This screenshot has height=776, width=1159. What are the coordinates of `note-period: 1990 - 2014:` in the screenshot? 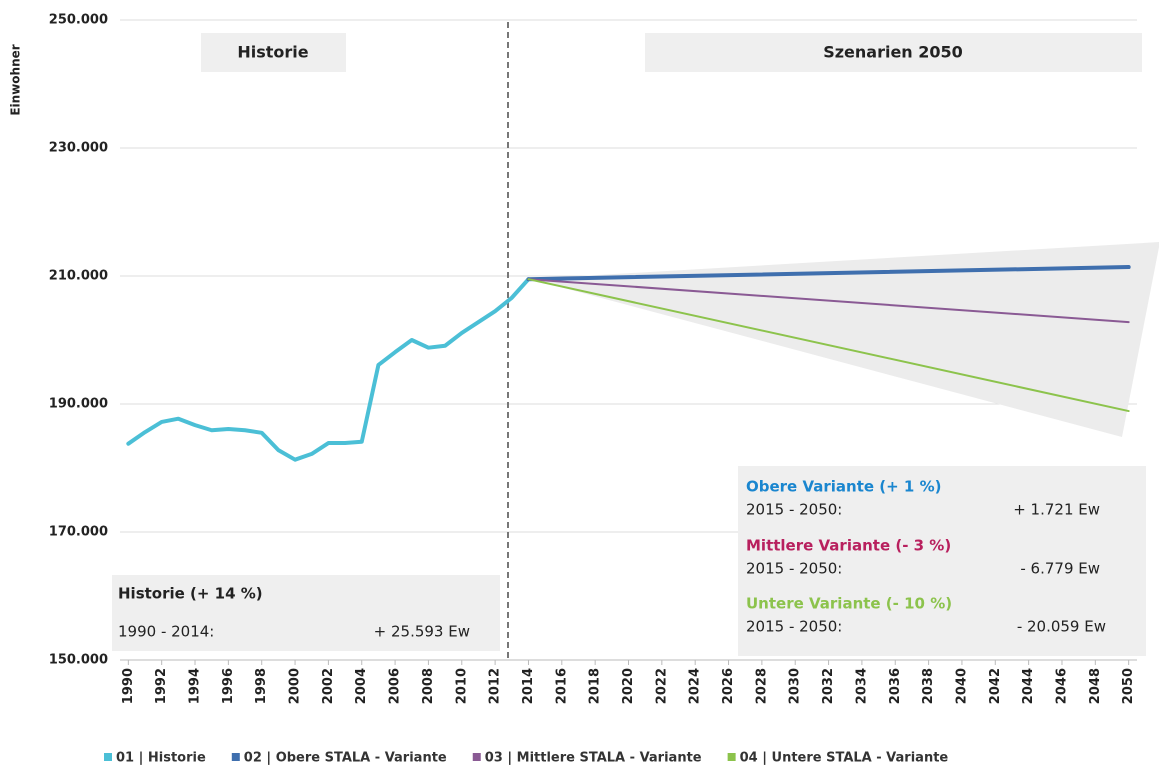 It's located at (166, 632).